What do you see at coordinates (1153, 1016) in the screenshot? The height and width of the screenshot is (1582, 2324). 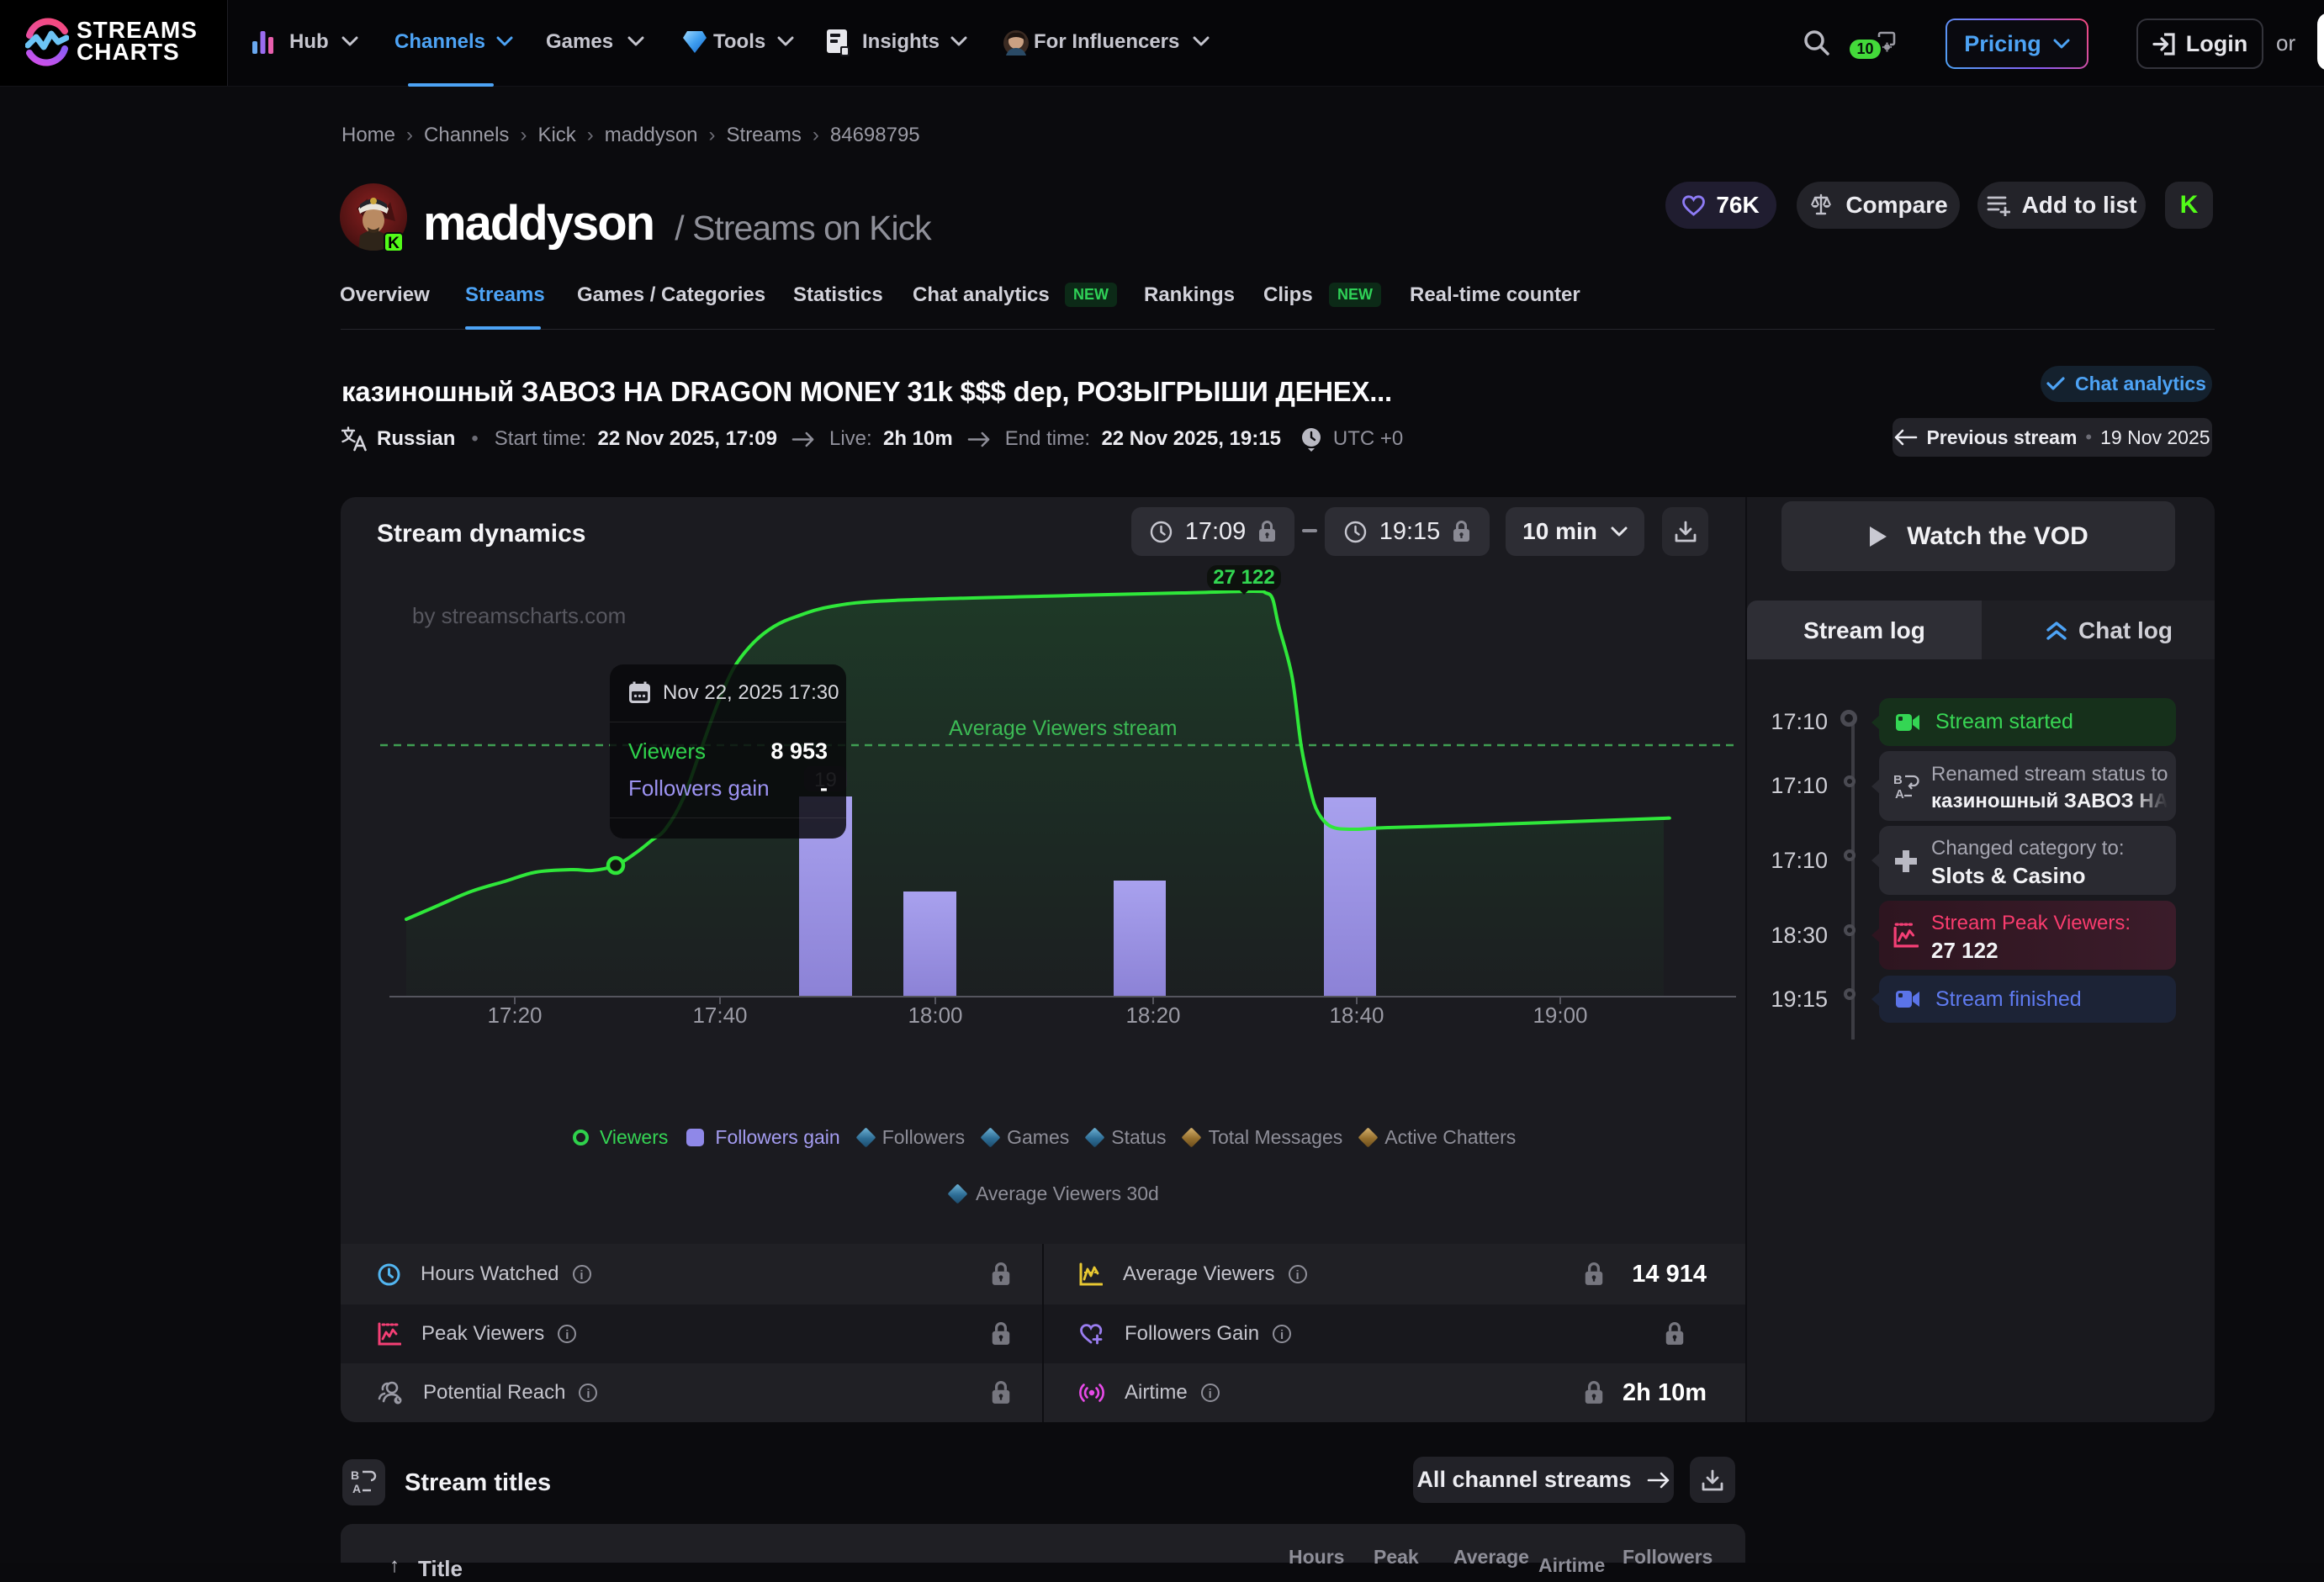 I see `svg-text: 18:20` at bounding box center [1153, 1016].